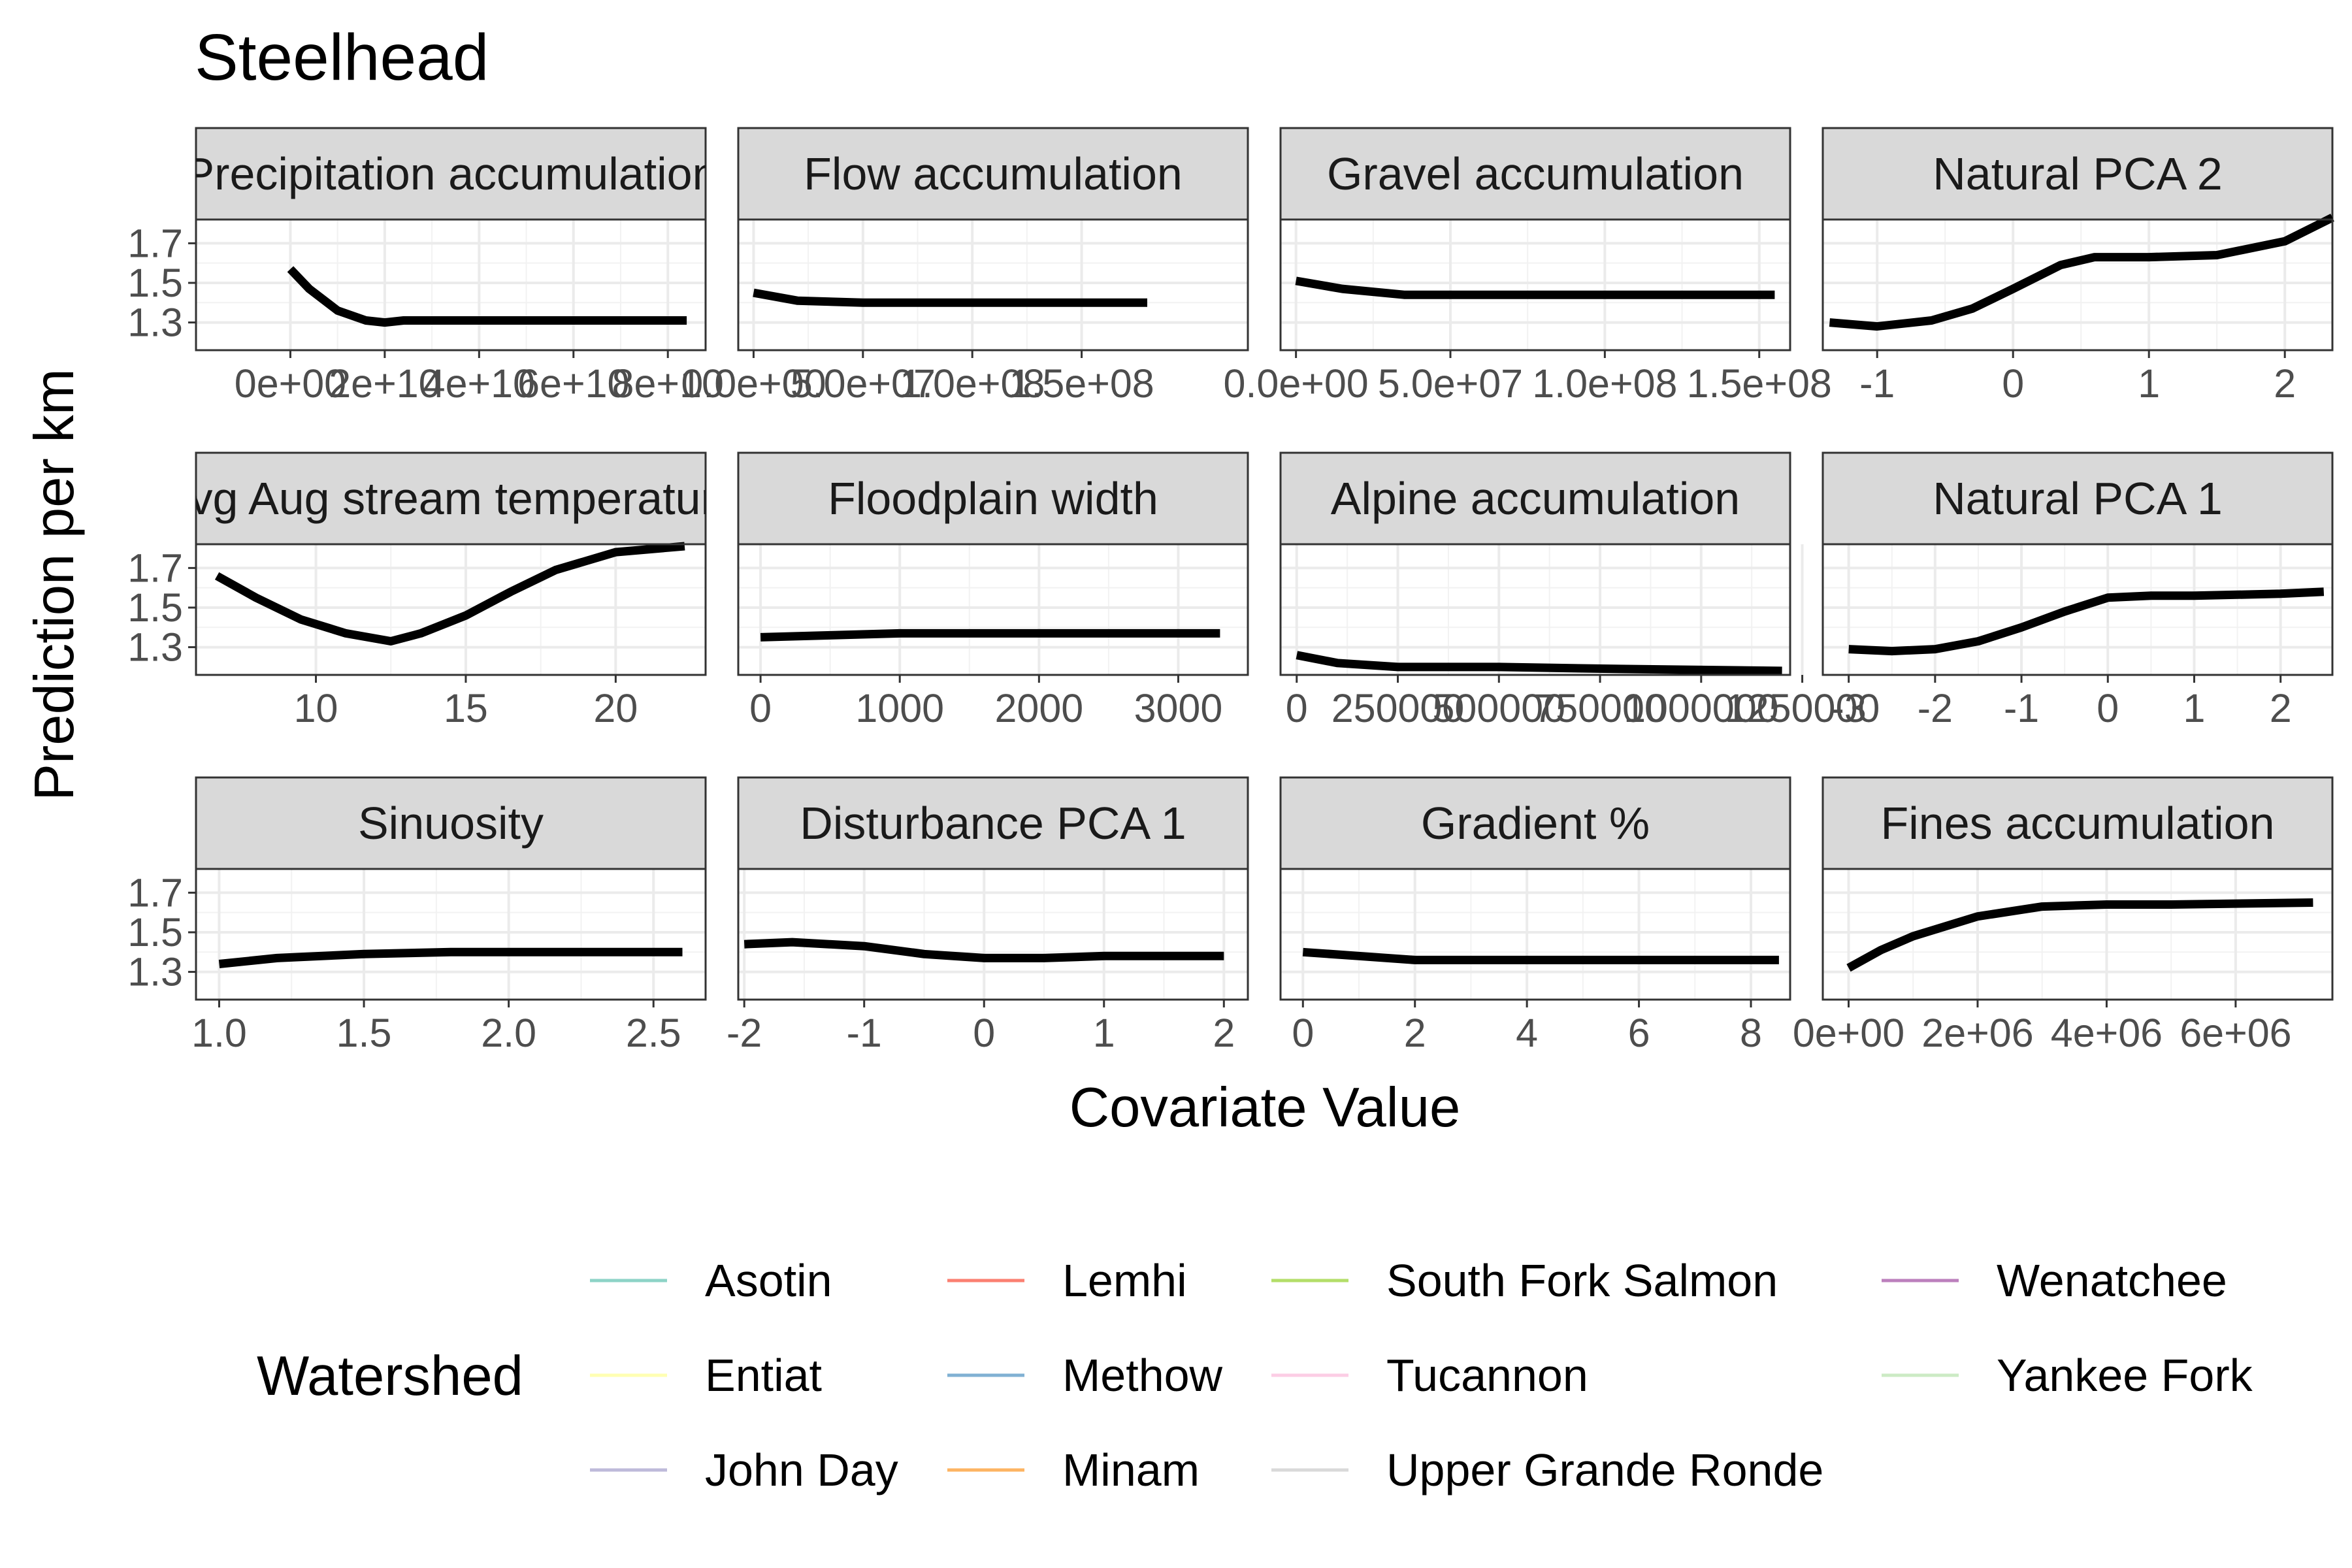 This screenshot has height=1568, width=2352. I want to click on legend-label: Asotin, so click(768, 1280).